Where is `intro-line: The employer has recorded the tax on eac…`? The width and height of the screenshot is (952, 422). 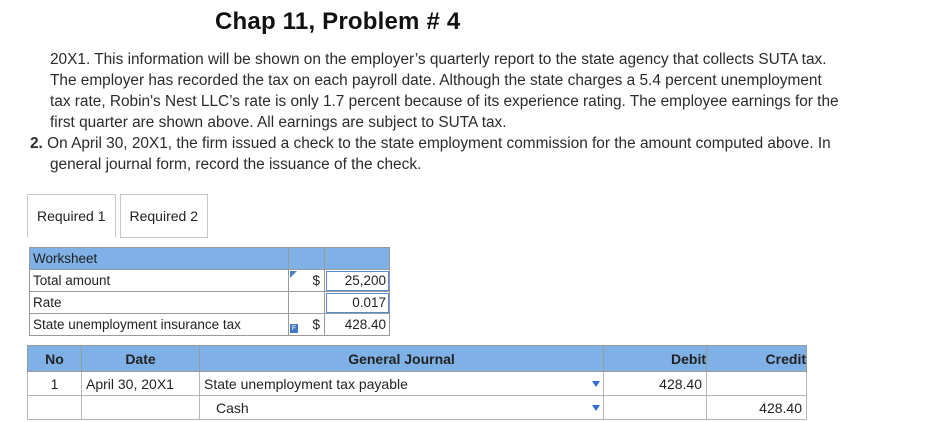
intro-line: The employer has recorded the tax on eac… is located at coordinates (436, 80).